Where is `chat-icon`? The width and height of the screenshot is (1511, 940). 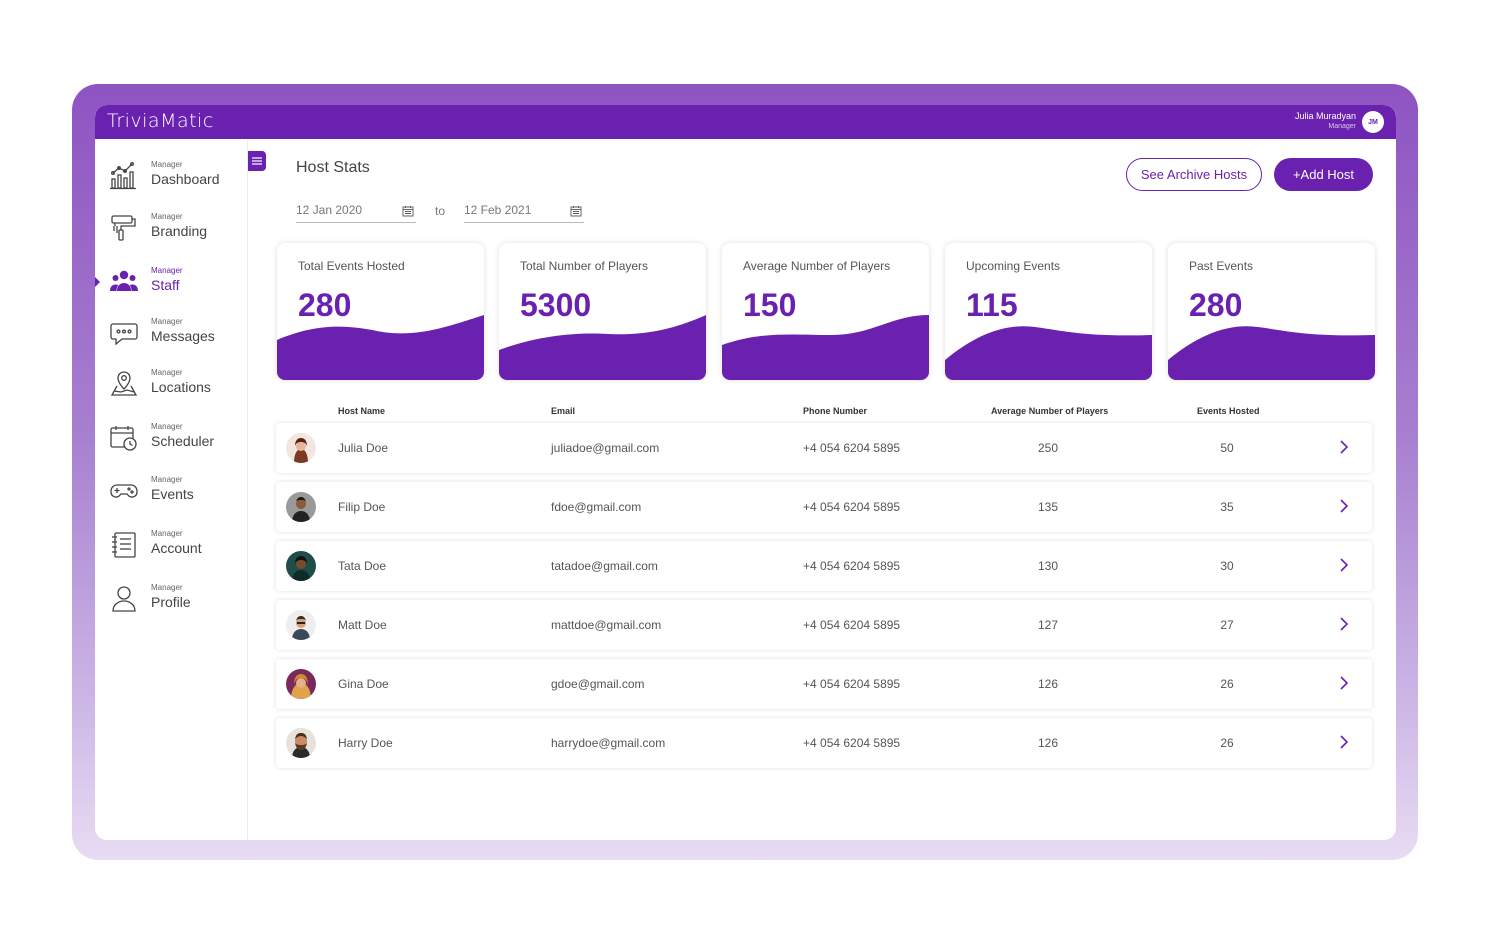 chat-icon is located at coordinates (124, 334).